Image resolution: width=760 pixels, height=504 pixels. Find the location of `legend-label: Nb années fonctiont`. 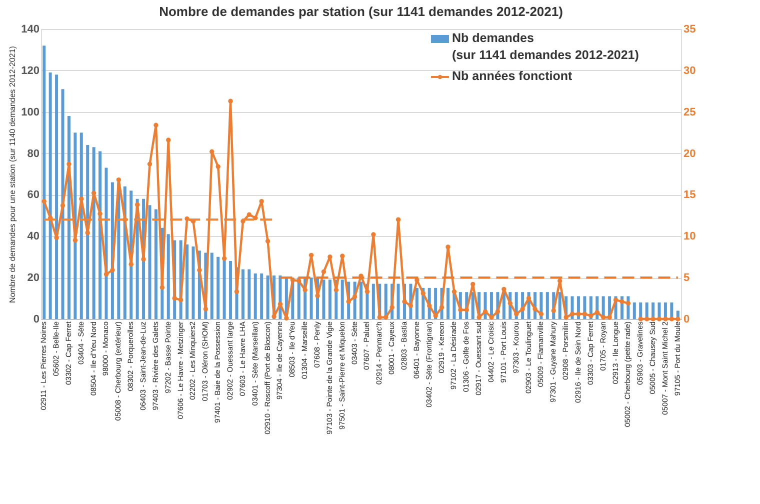

legend-label: Nb années fonctiont is located at coordinates (512, 76).